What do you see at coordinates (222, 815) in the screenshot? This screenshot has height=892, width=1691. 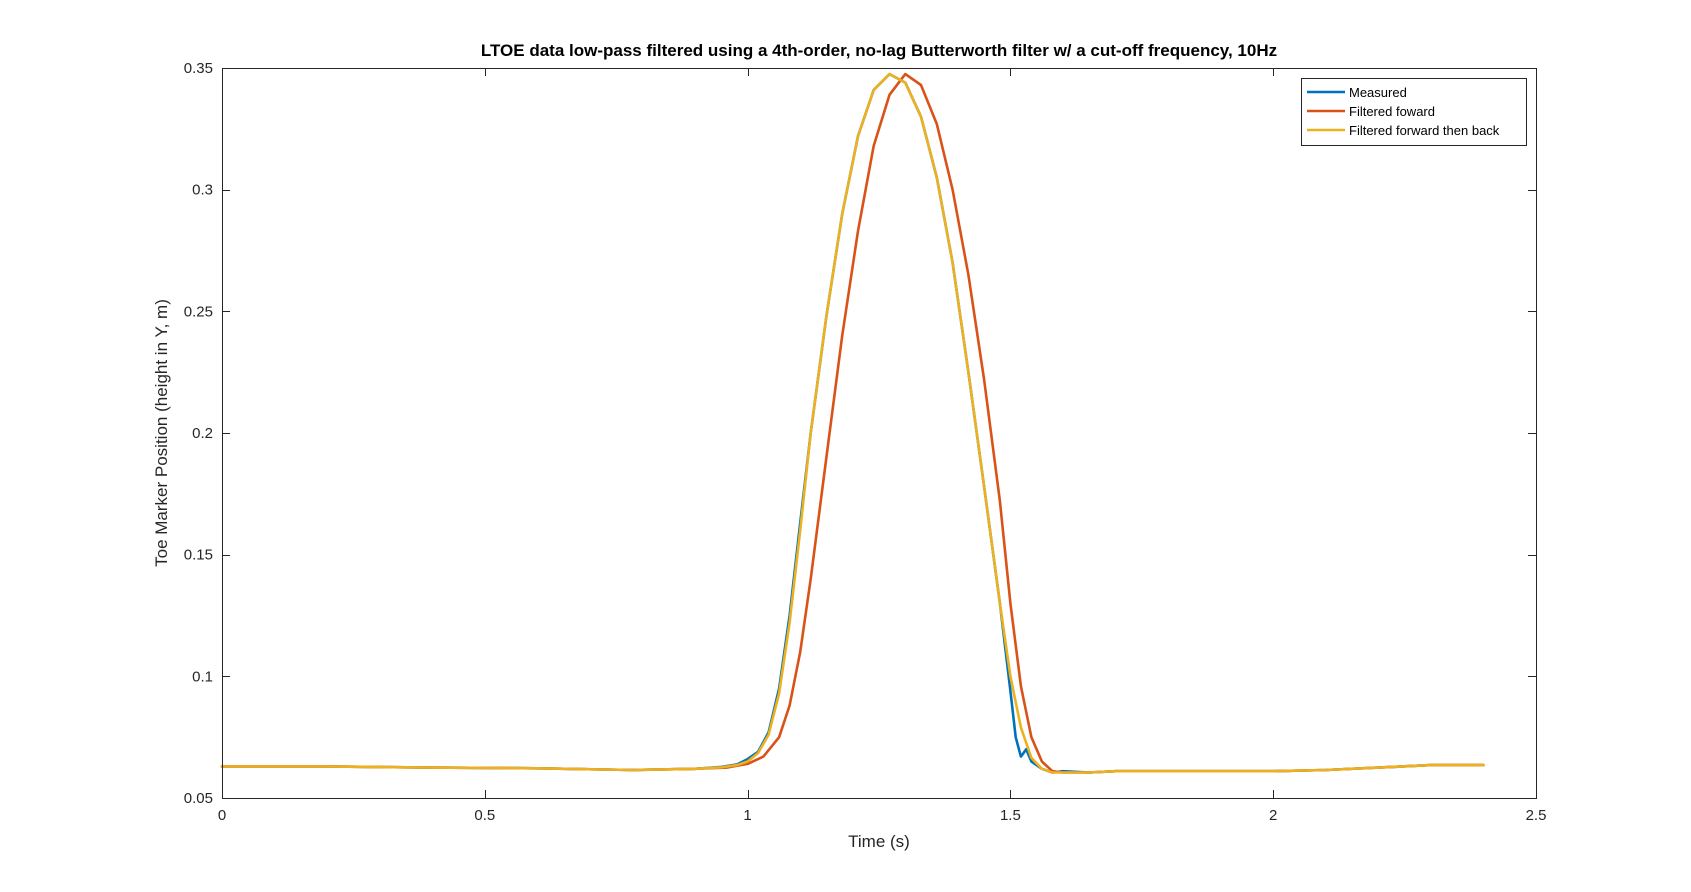 I see `x-tick-label: 0` at bounding box center [222, 815].